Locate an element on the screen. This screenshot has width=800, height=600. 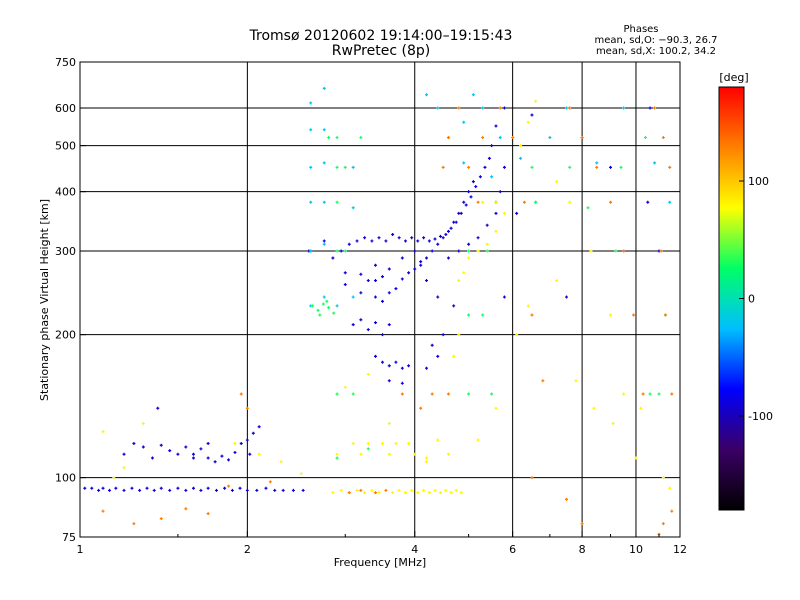
chart-title: Tromsø 20120602 19:14:00–19:15:43 is located at coordinates (381, 36).